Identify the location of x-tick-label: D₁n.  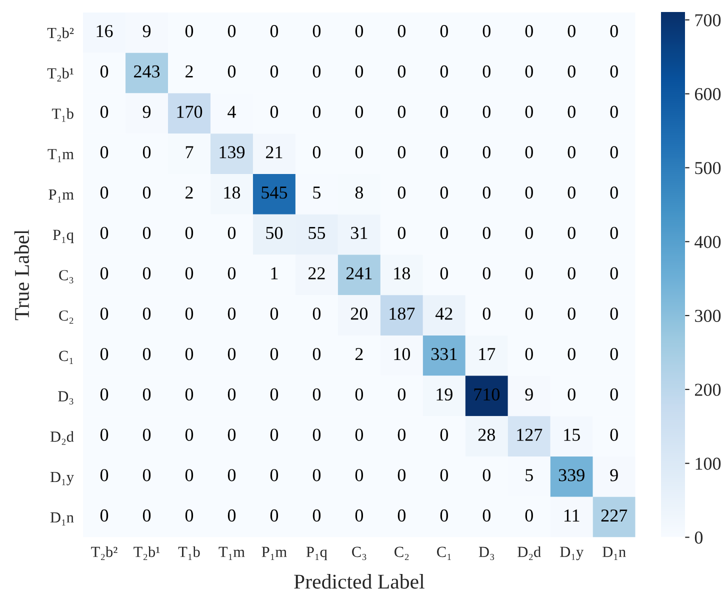
(614, 553).